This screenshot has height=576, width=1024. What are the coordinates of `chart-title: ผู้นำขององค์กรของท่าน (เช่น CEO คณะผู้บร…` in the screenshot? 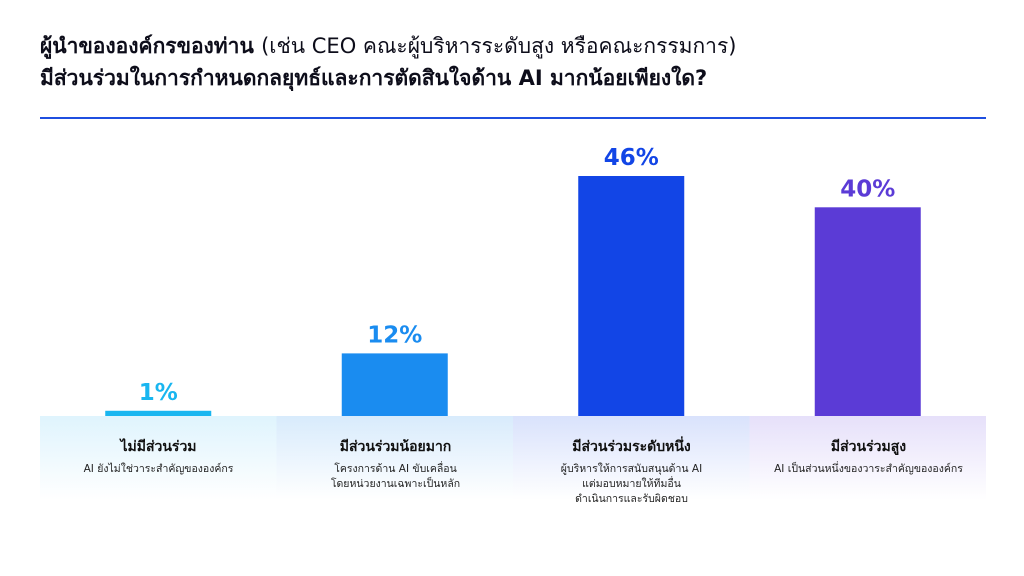 It's located at (515, 62).